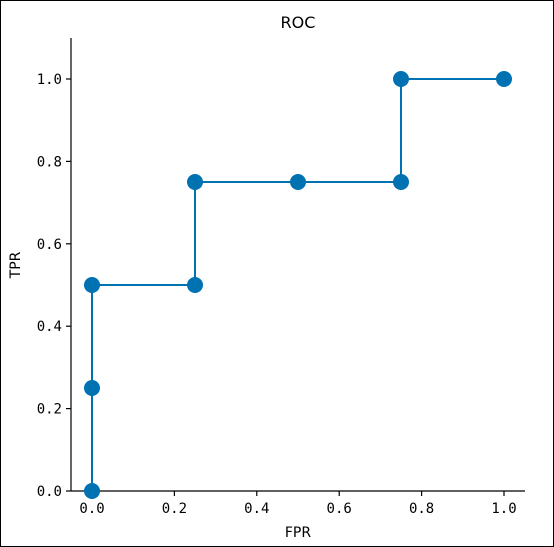 This screenshot has width=554, height=547. What do you see at coordinates (298, 504) in the screenshot?
I see `x-ticks: 0.0 0.2 0.4 0.6 0.8 1.0` at bounding box center [298, 504].